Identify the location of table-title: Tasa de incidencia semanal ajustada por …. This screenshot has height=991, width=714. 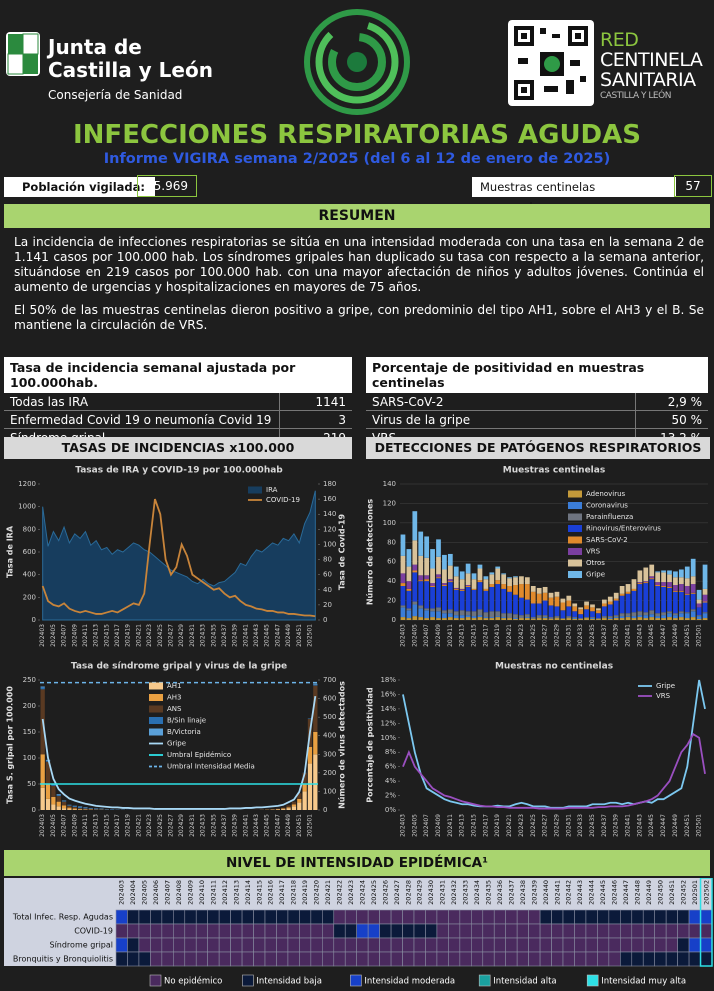
(178, 375).